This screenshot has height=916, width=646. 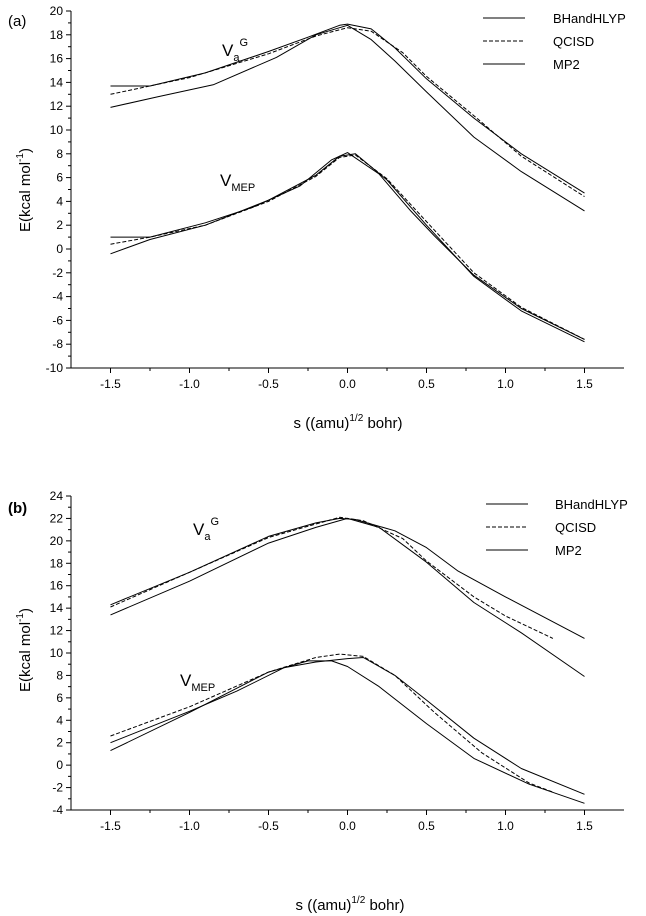 What do you see at coordinates (57, 320) in the screenshot?
I see `y-tick-label: -6` at bounding box center [57, 320].